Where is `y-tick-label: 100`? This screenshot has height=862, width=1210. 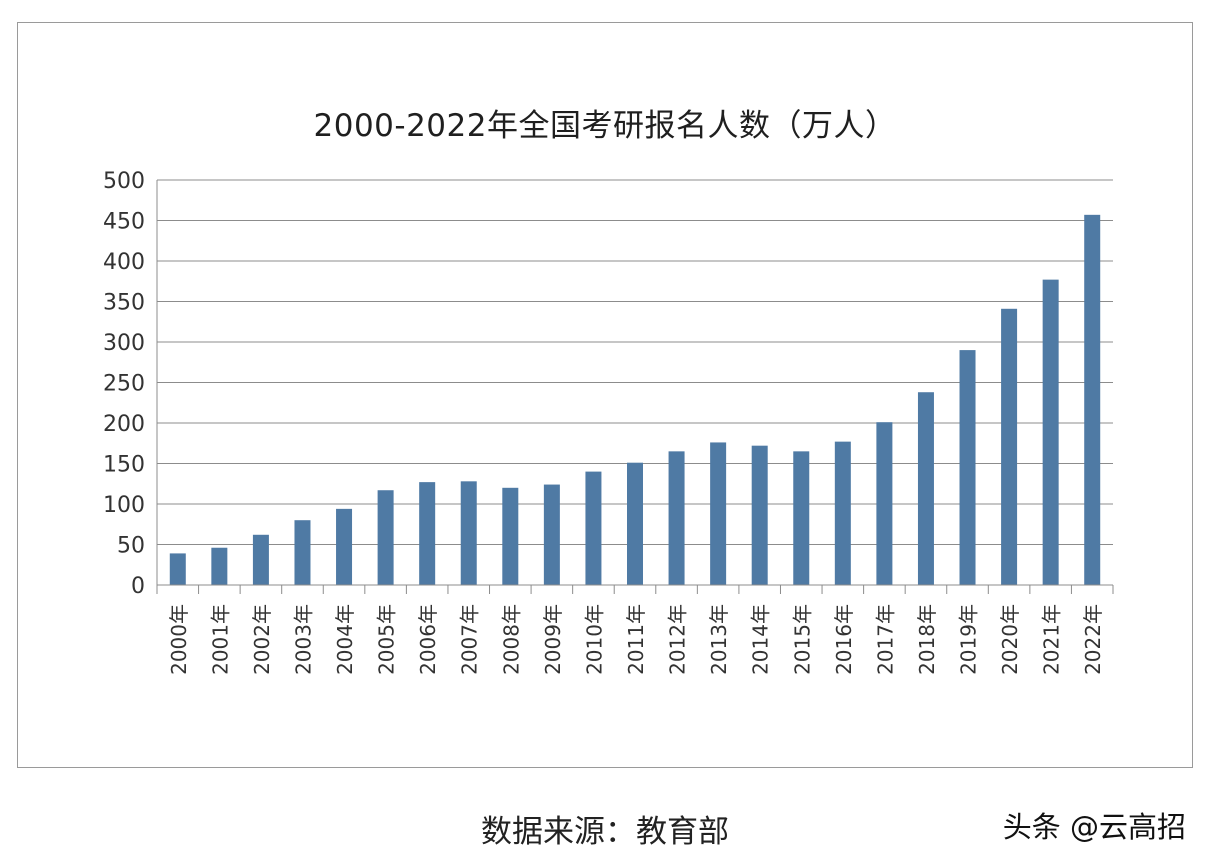 y-tick-label: 100 is located at coordinates (124, 505).